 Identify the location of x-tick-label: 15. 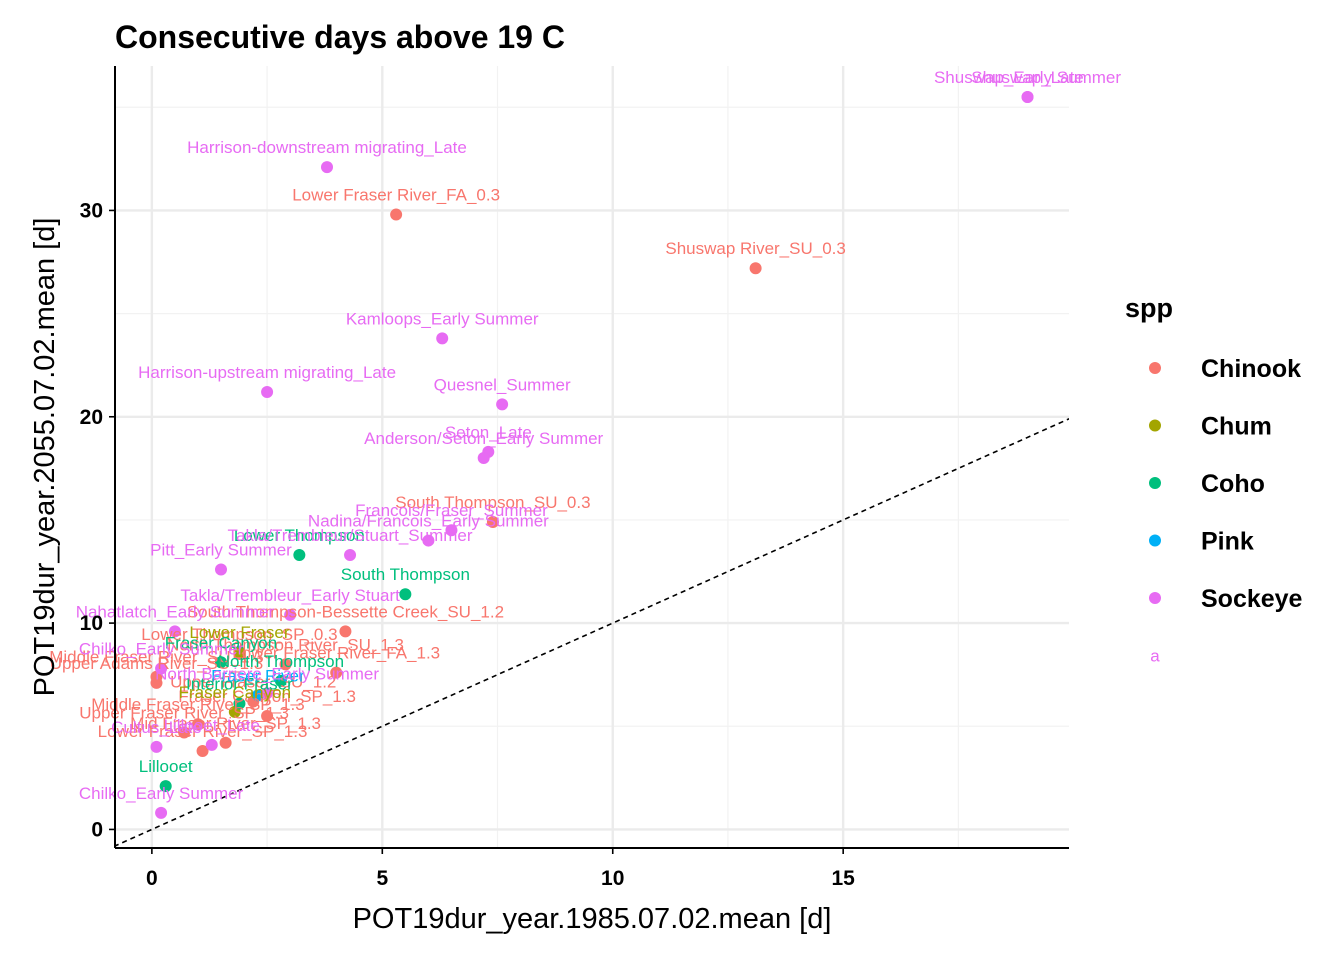
(843, 878).